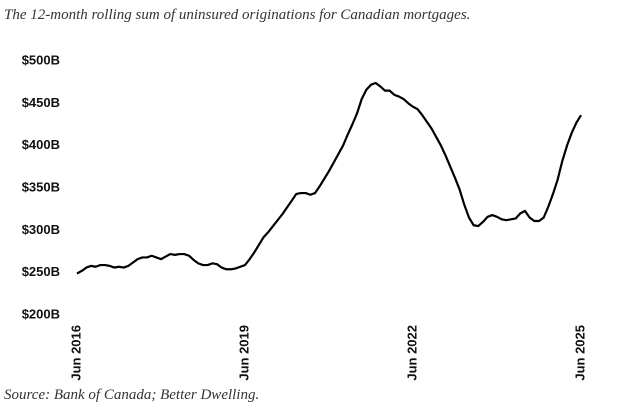  What do you see at coordinates (41, 271) in the screenshot?
I see `y-tick-label: $250B` at bounding box center [41, 271].